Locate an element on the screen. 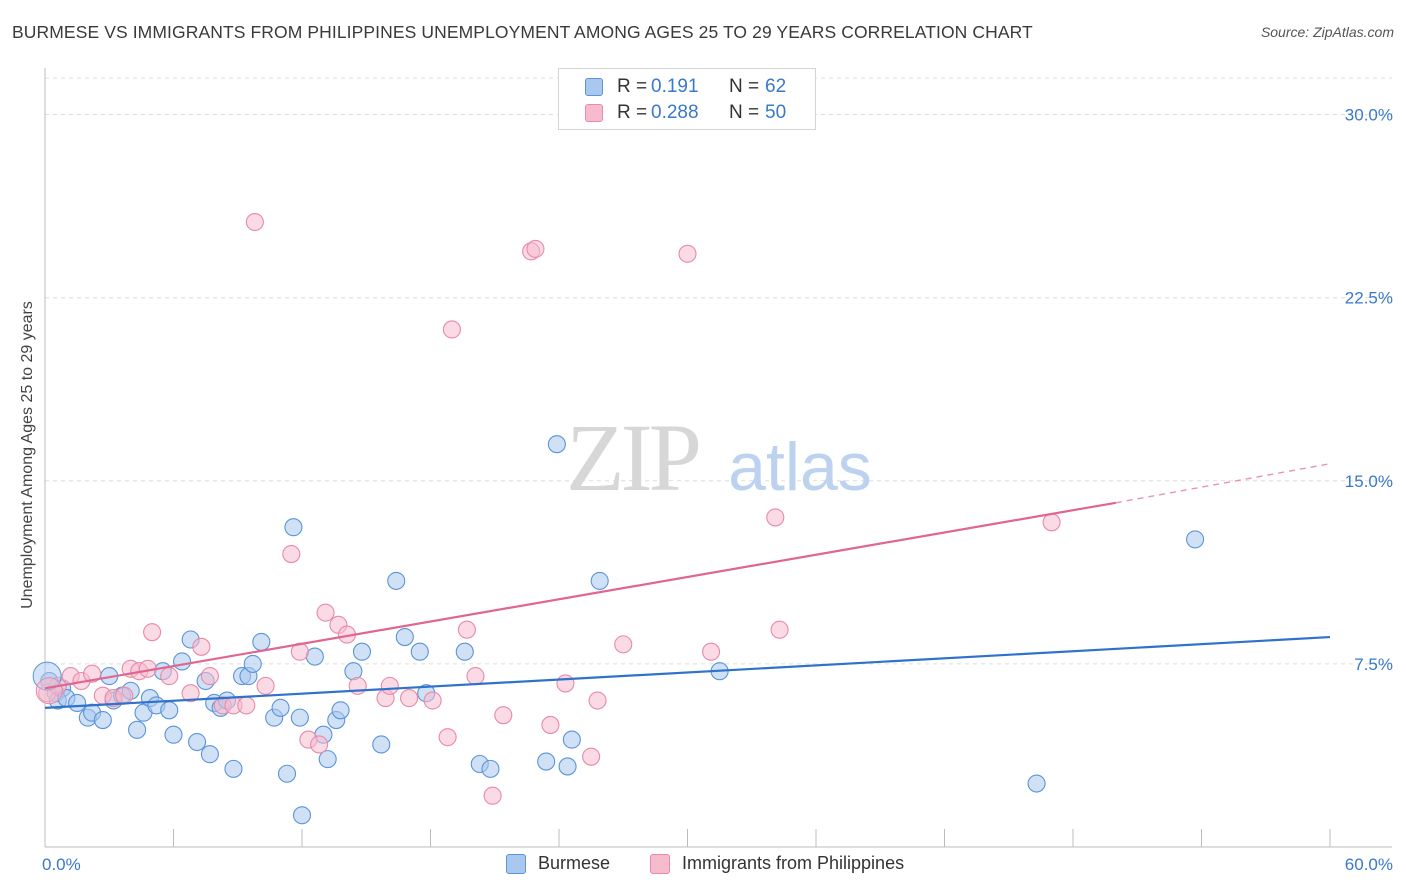 The width and height of the screenshot is (1406, 892). y-tick-label: 7.5% is located at coordinates (1373, 664).